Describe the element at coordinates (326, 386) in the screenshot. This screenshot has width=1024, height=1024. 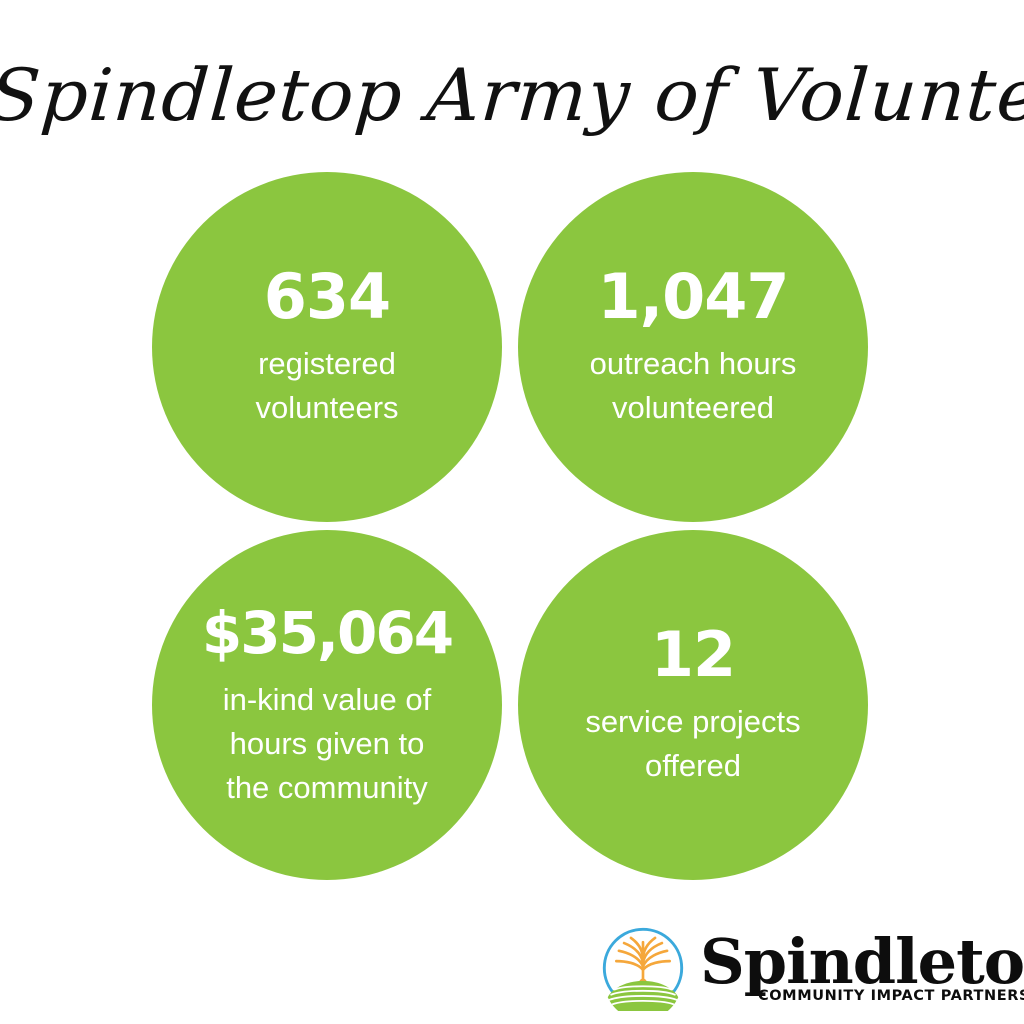
I see `stat-label: registered volunteers` at that location.